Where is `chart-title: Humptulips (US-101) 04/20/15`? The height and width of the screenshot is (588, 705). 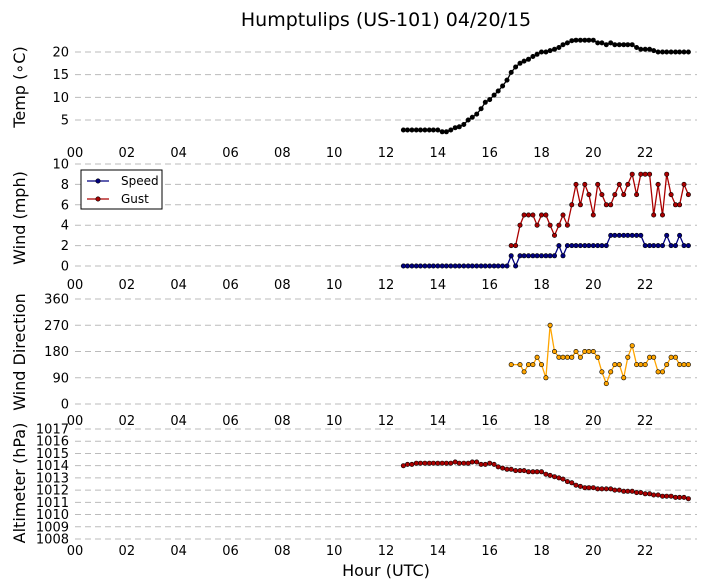
chart-title: Humptulips (US-101) 04/20/15 is located at coordinates (386, 20).